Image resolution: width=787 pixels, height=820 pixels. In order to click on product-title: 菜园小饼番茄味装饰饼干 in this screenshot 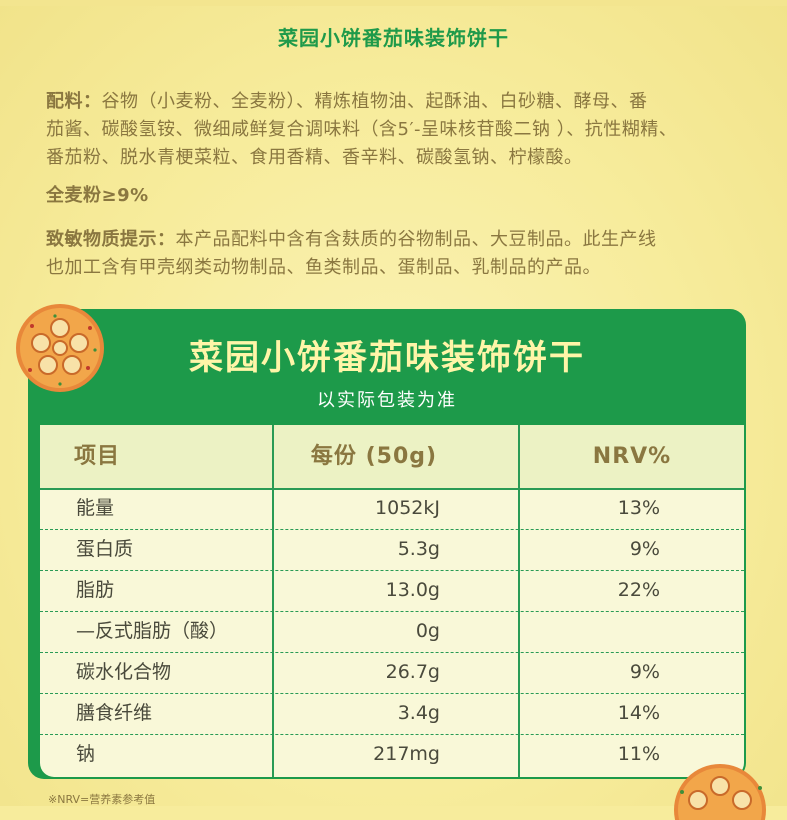, I will do `click(393, 38)`.